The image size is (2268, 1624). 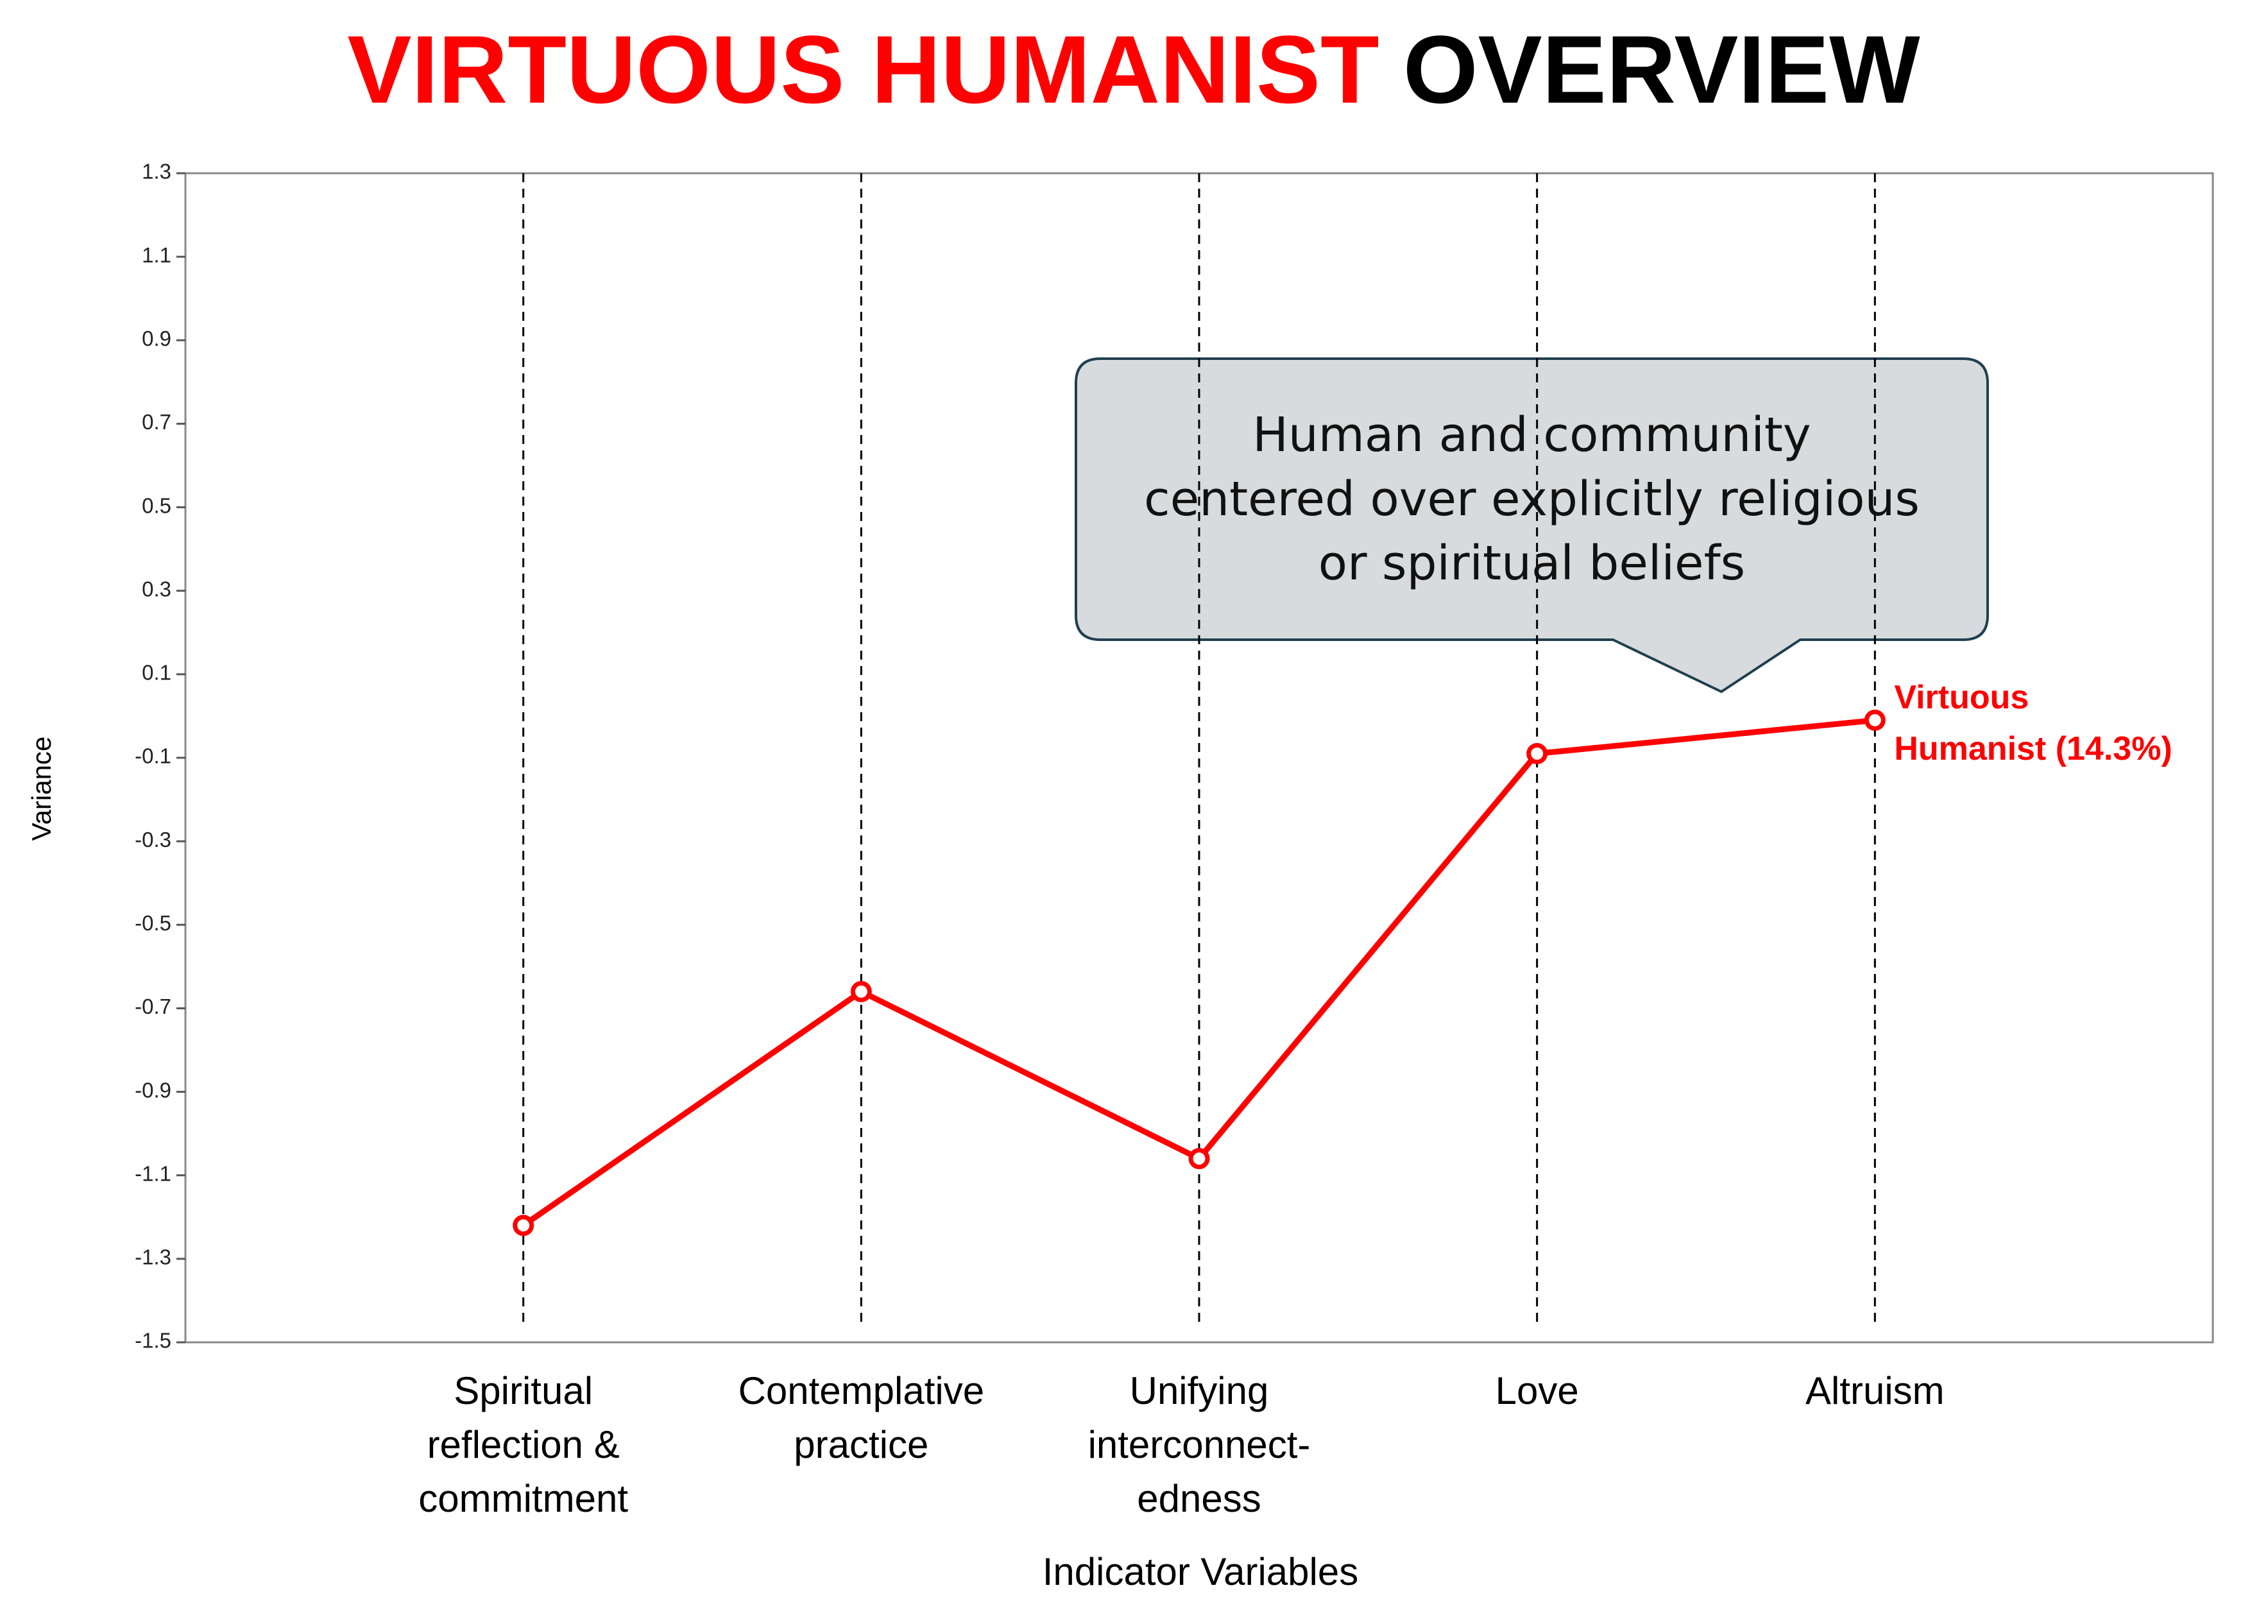 I want to click on y-tick-label: -0.1, so click(x=153, y=756).